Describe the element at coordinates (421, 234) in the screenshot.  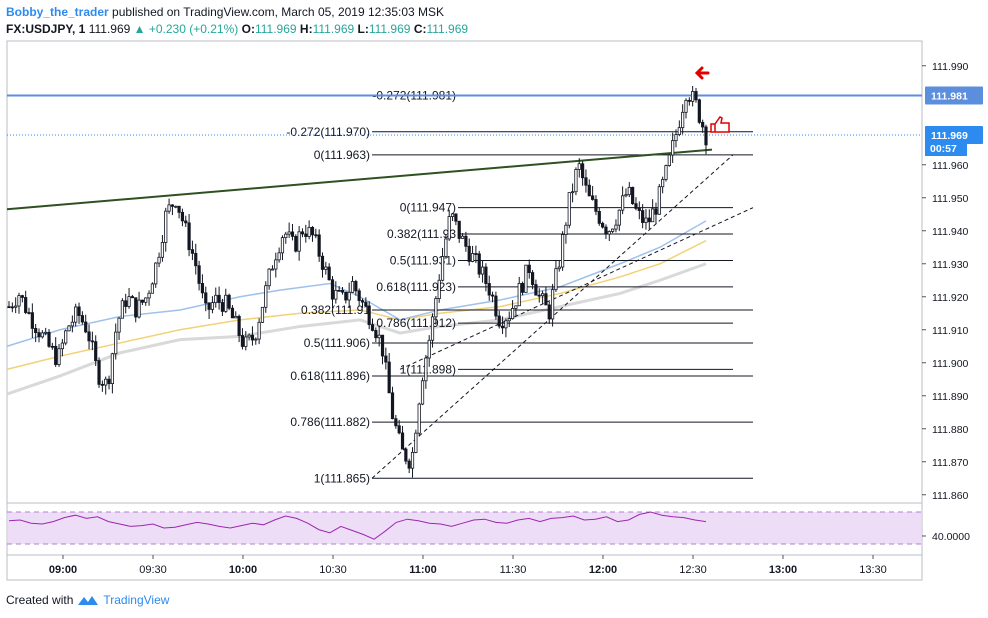
I see `fib-level-label: 0.382(111.93` at that location.